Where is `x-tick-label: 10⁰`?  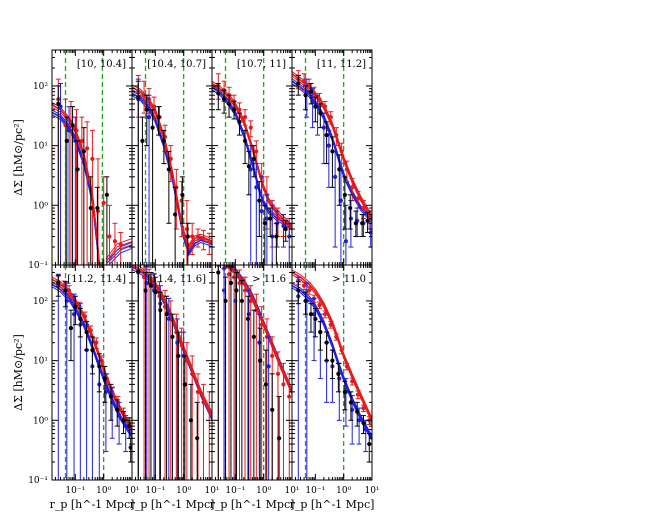 x-tick-label: 10⁰ is located at coordinates (183, 491).